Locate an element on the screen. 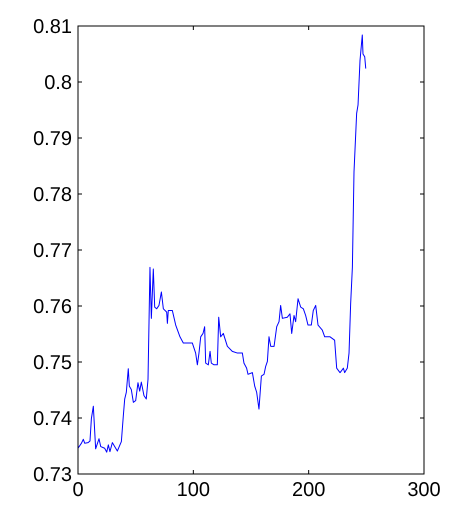 This screenshot has width=456, height=510. y-tick-label: 0.73 is located at coordinates (52, 475).